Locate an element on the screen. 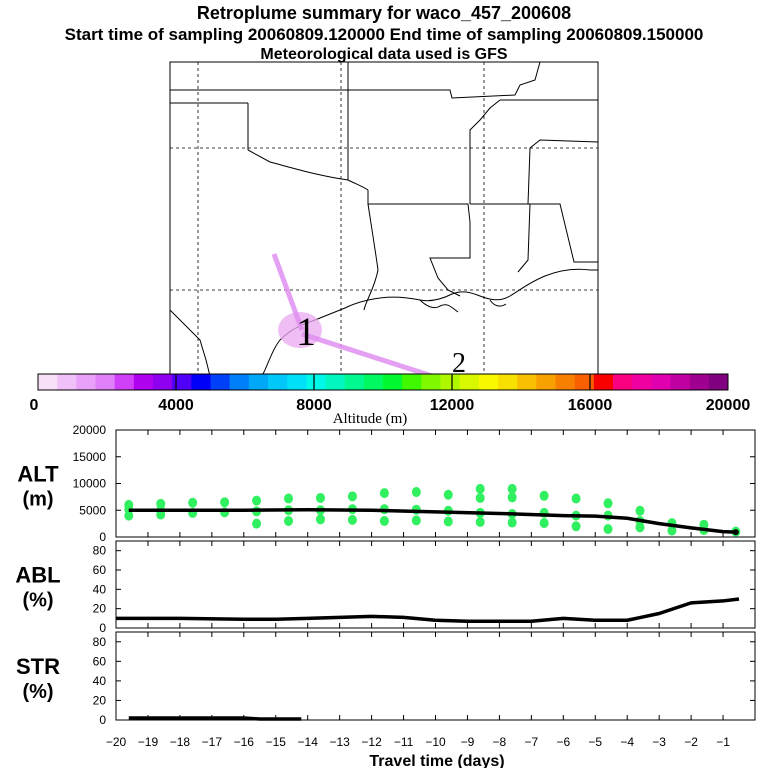  x-tick-label: −16 is located at coordinates (244, 742).